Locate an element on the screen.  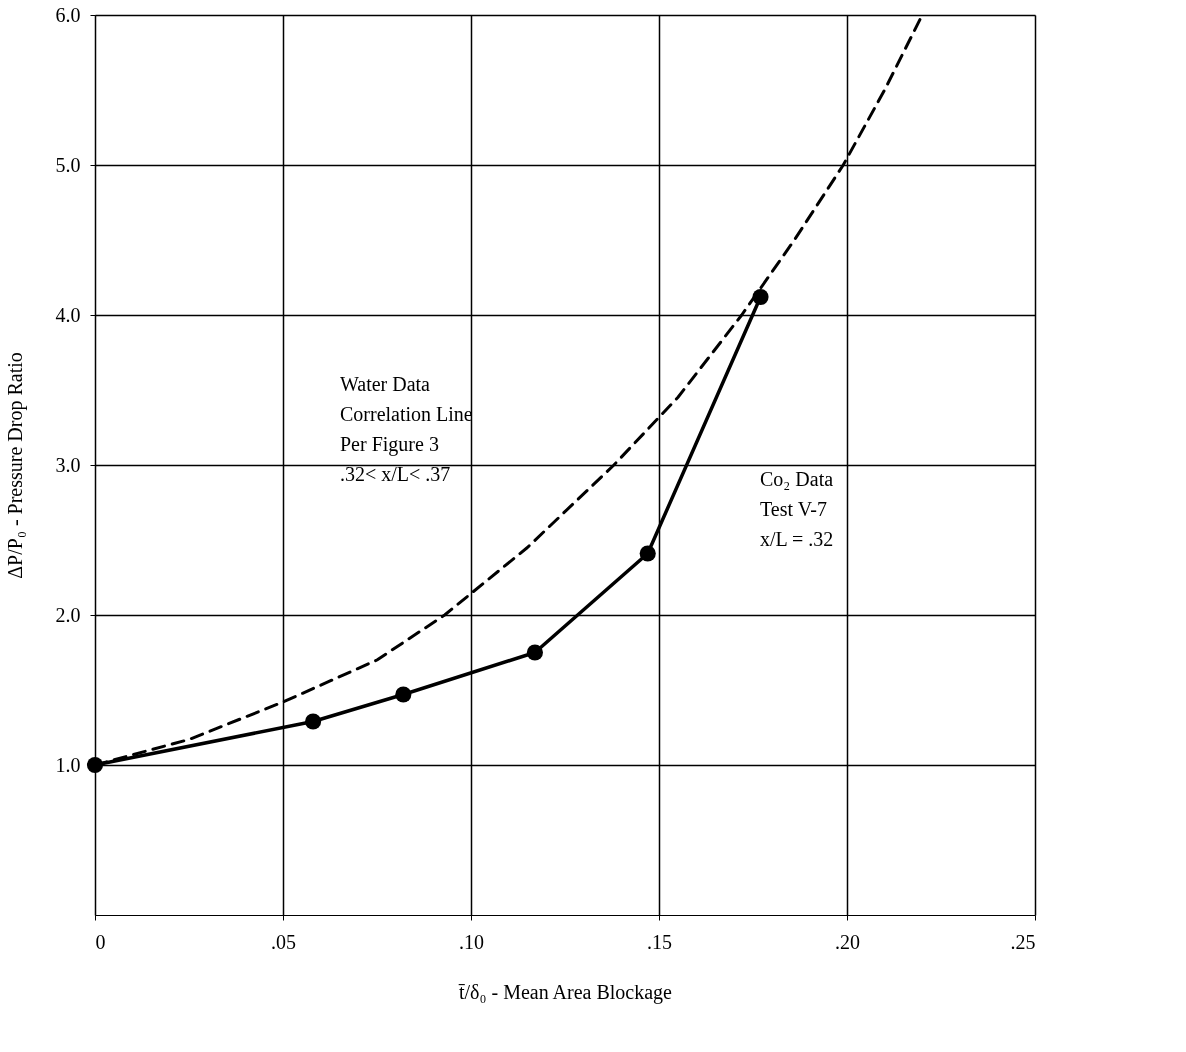
x-tick-label: .25 is located at coordinates (1023, 941).